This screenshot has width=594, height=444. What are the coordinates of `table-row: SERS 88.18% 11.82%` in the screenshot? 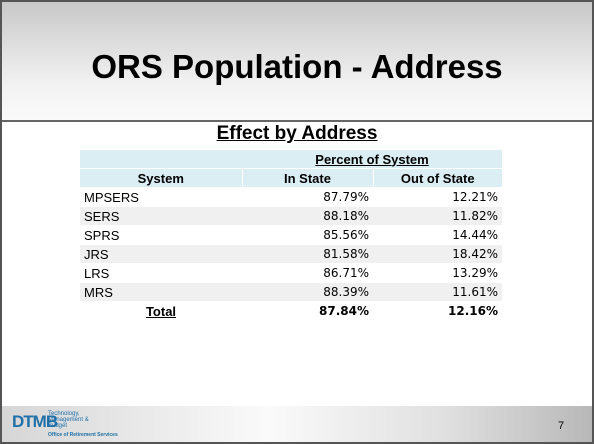 It's located at (291, 216).